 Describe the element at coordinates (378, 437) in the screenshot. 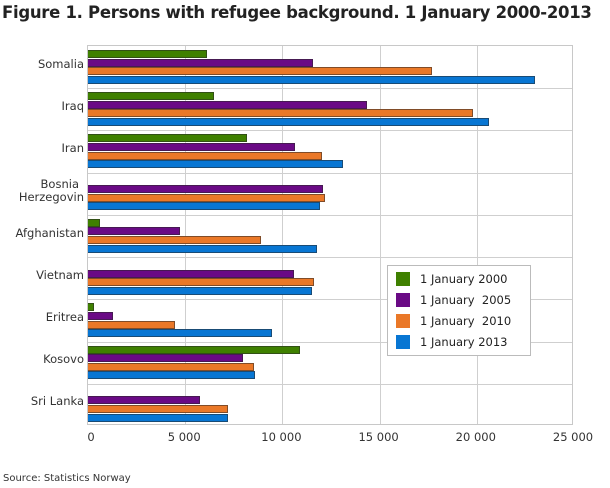

I see `x-tick-label: 15 000` at that location.